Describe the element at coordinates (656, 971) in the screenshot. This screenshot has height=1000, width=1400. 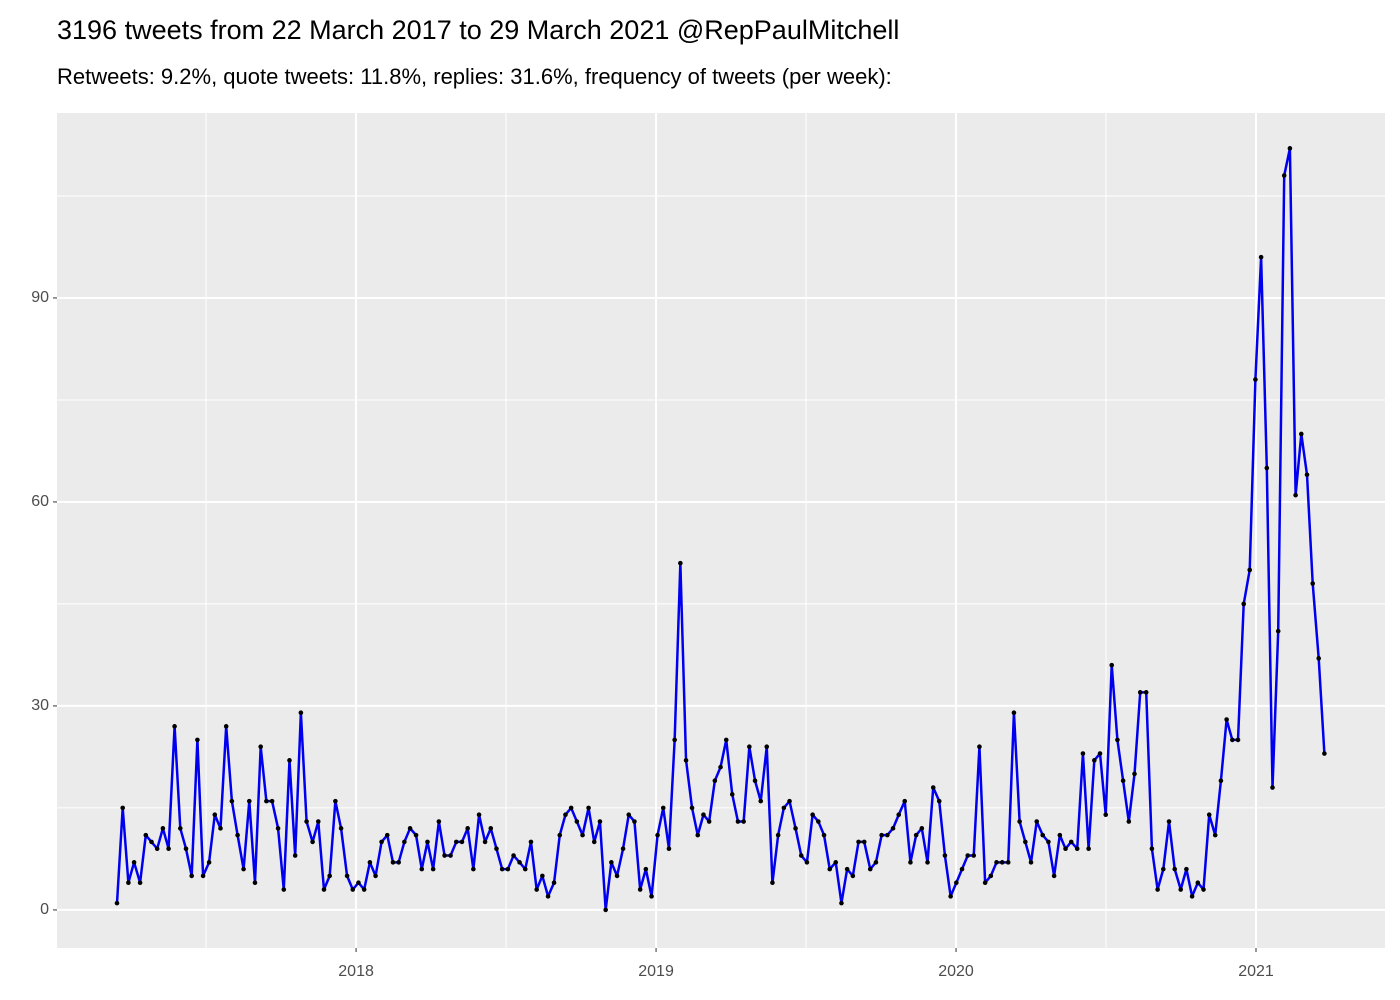
I see `x-tick-label: 2019` at that location.